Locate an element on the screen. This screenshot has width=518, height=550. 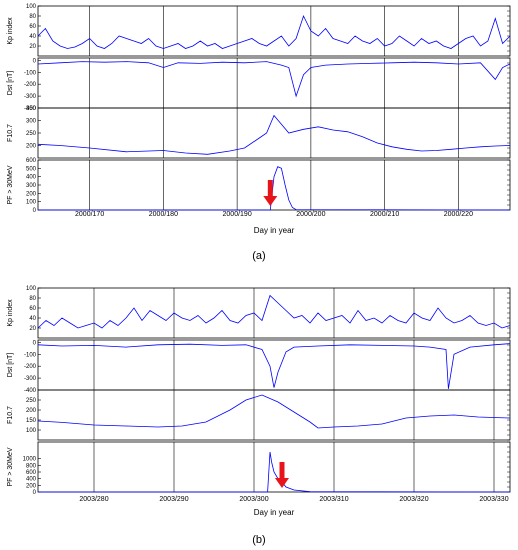
y-tick-label-7: 600 is located at coordinates (31, 161).